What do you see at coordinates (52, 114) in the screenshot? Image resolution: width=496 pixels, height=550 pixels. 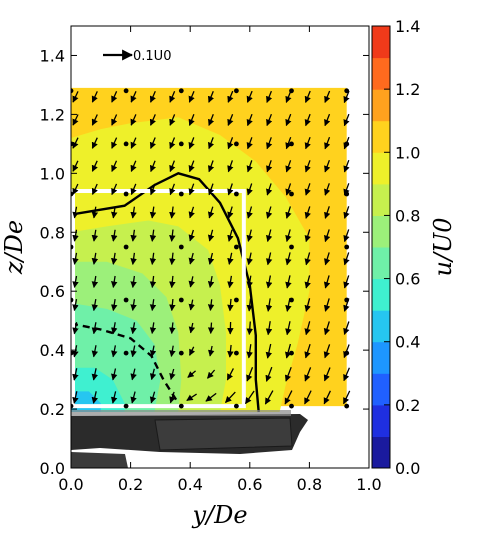 I see `y-tick-label-6: 1.2` at bounding box center [52, 114].